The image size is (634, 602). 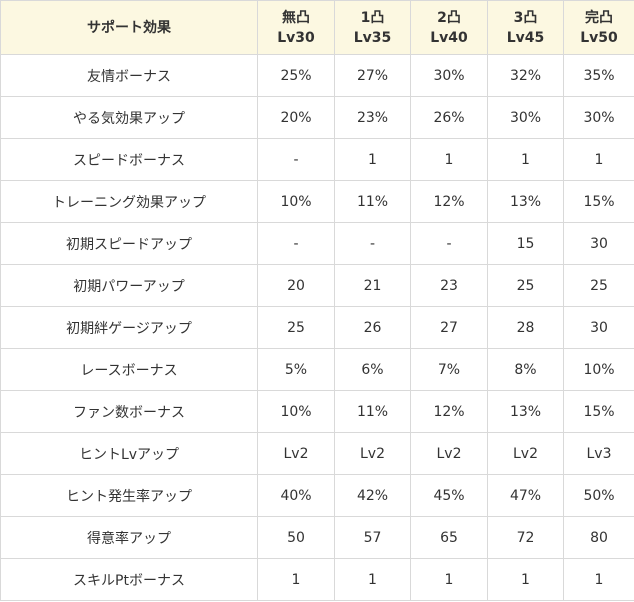 I want to click on value-cell: Lv3, so click(x=598, y=453).